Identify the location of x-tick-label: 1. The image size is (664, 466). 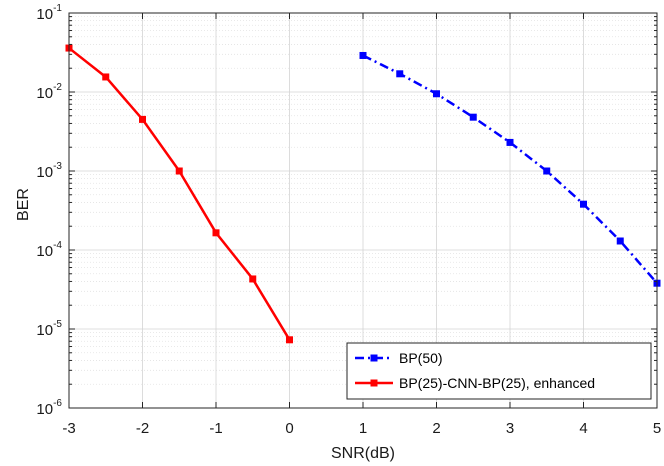
(363, 428).